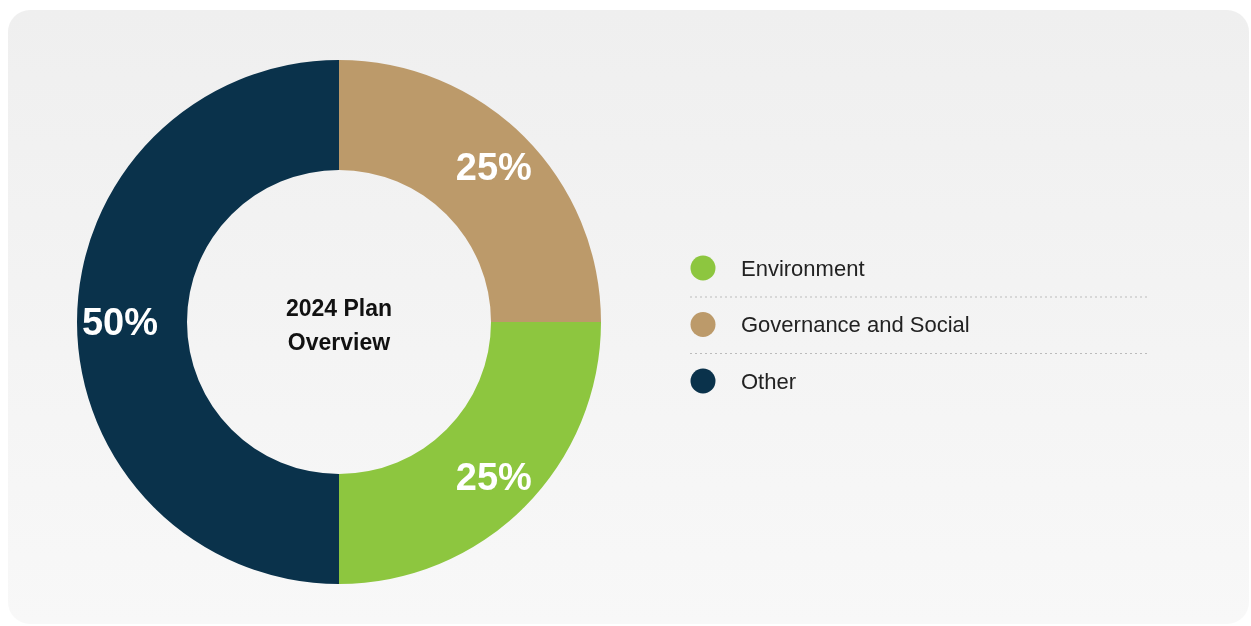 Image resolution: width=1251 pixels, height=626 pixels. What do you see at coordinates (120, 322) in the screenshot?
I see `data-label: 50%` at bounding box center [120, 322].